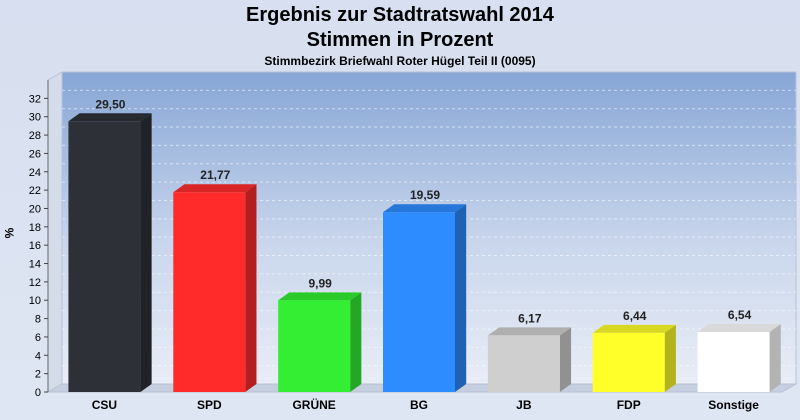 This screenshot has width=800, height=420. What do you see at coordinates (38, 393) in the screenshot?
I see `y-tick-label: 0` at bounding box center [38, 393].